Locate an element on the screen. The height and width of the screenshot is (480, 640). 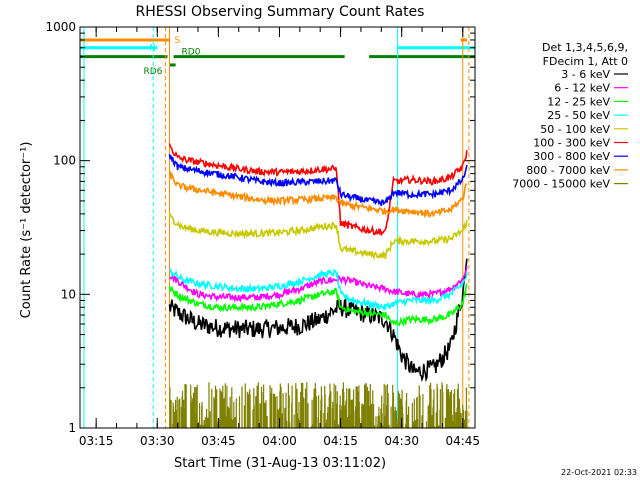
legend-header-line-1: FDecim 1, Att 0 is located at coordinates (585, 61).